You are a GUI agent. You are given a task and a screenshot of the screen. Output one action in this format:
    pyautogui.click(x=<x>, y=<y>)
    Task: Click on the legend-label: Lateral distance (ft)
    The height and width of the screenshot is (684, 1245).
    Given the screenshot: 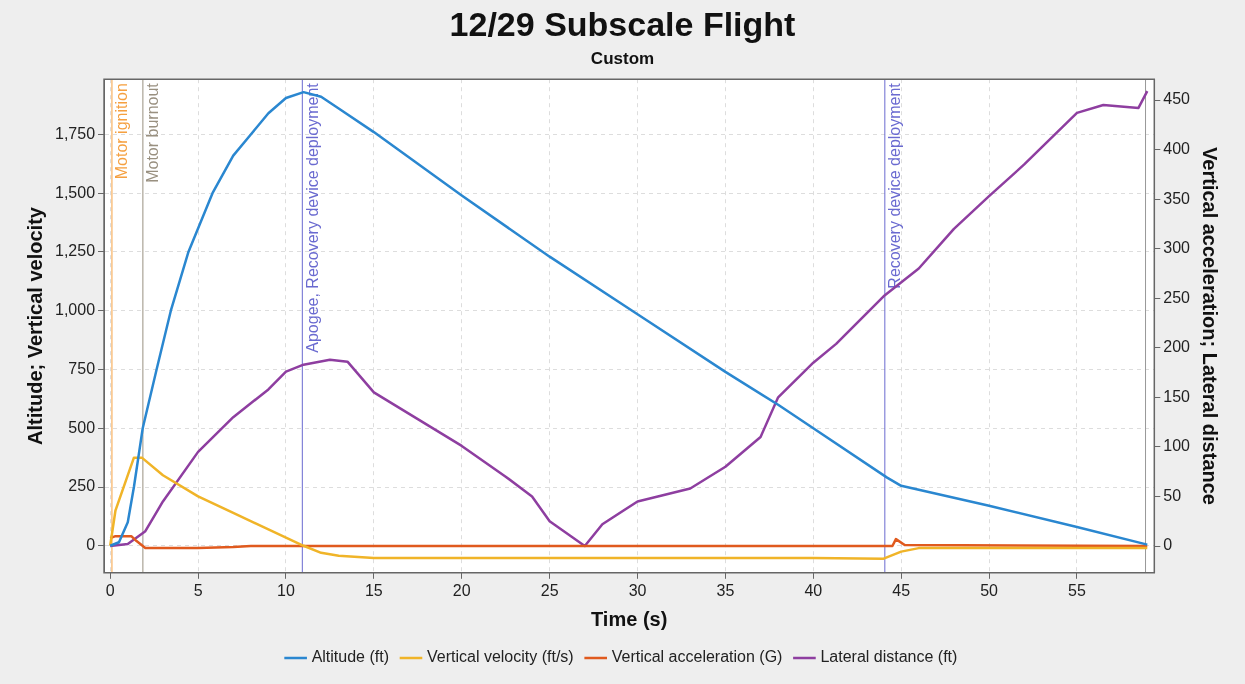 What is the action you would take?
    pyautogui.click(x=889, y=657)
    